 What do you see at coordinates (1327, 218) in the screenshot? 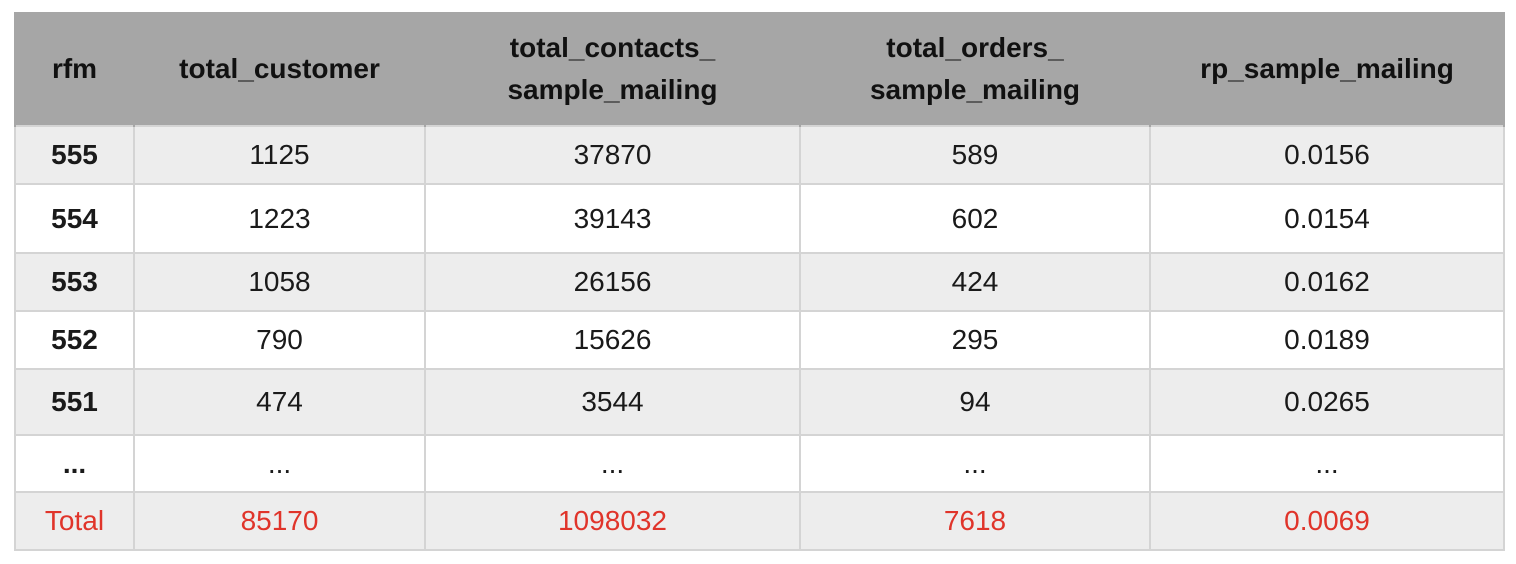
I see `rp-cell: 0.0154` at bounding box center [1327, 218].